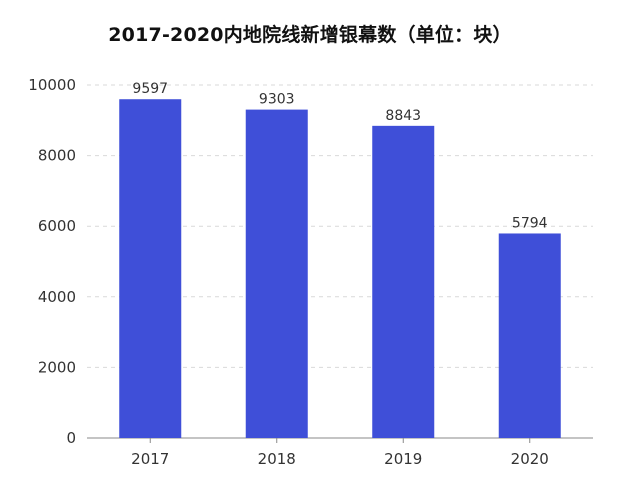 The width and height of the screenshot is (620, 478). I want to click on y-tick-label: 4000, so click(57, 297).